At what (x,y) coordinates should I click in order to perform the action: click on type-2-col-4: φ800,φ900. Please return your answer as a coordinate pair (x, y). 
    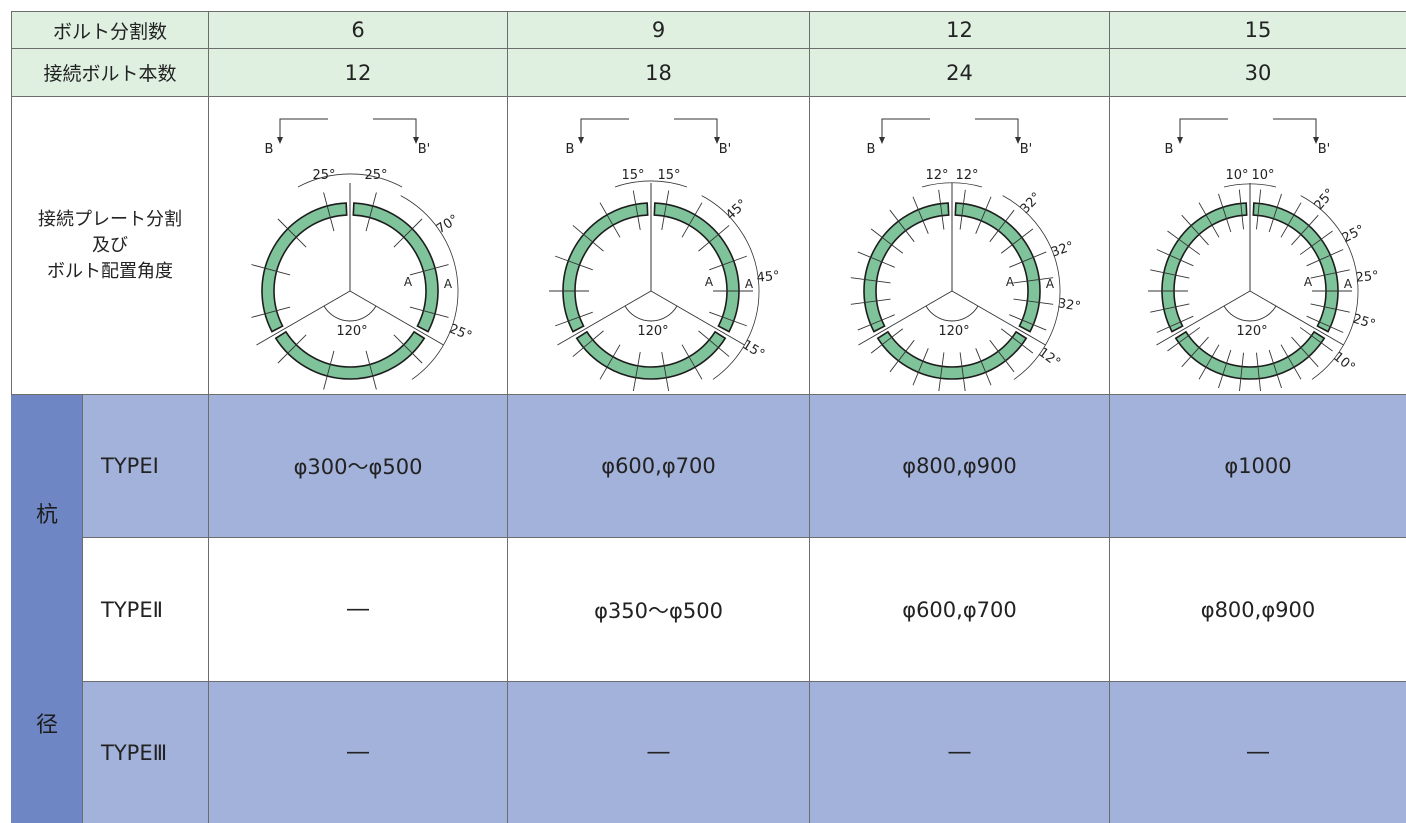
    Looking at the image, I should click on (1258, 610).